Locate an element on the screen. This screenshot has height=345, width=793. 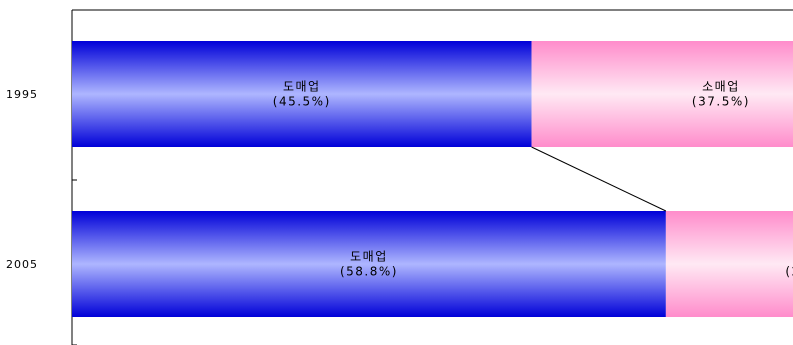
series-label: 소매업 is located at coordinates (721, 87).